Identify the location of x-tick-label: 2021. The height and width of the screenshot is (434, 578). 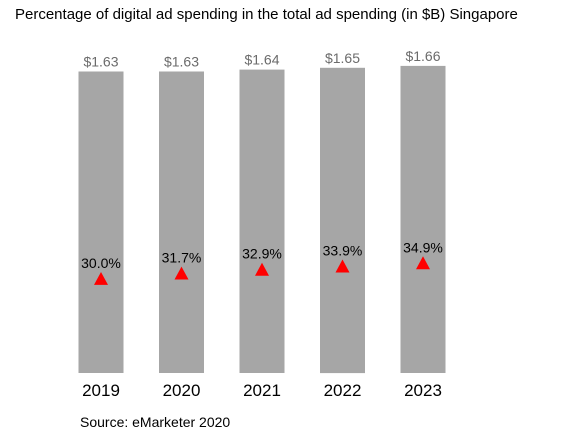
(262, 390).